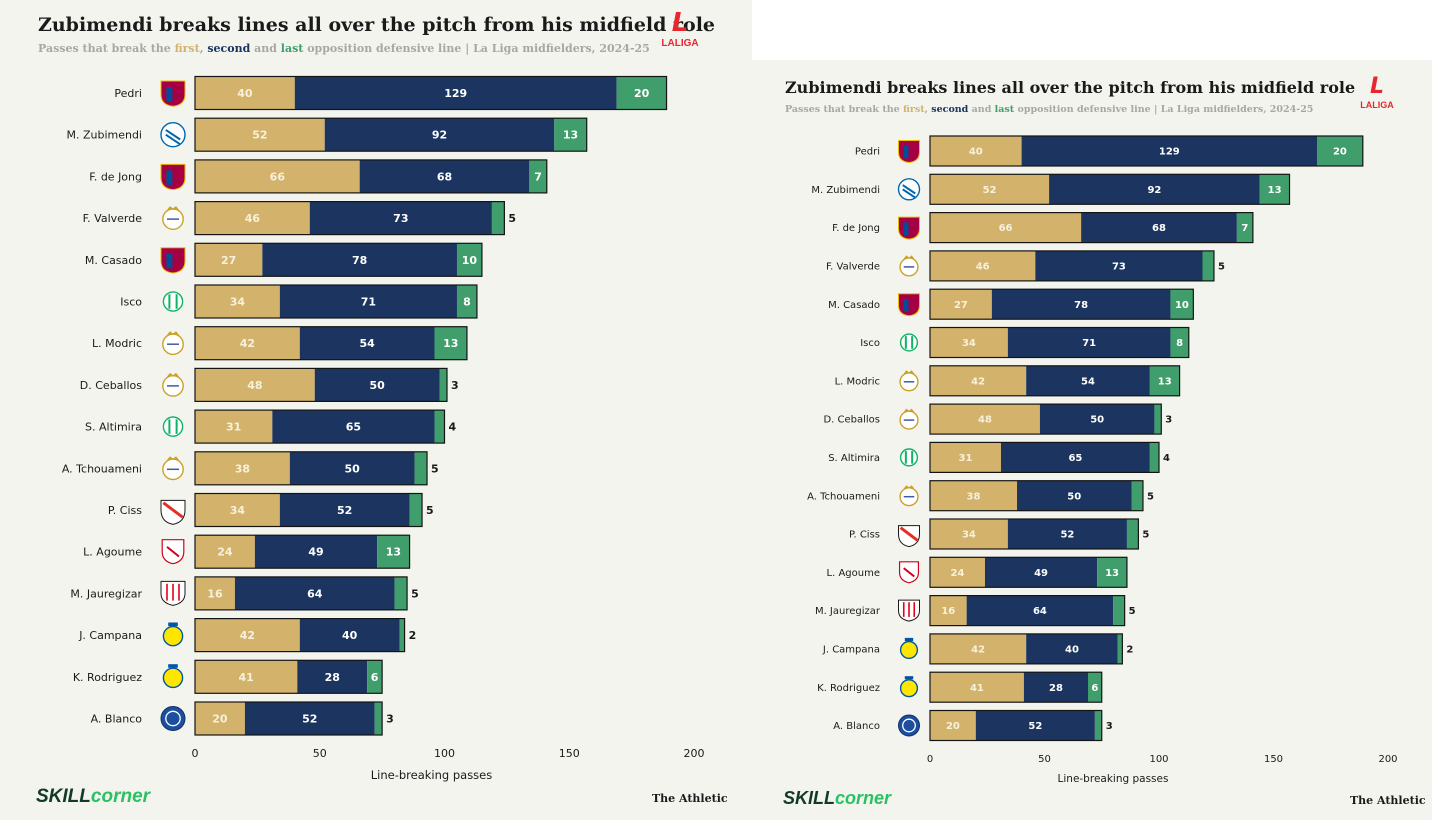 The height and width of the screenshot is (820, 1432). Describe the element at coordinates (1044, 759) in the screenshot. I see `x-tick-label: 50` at that location.